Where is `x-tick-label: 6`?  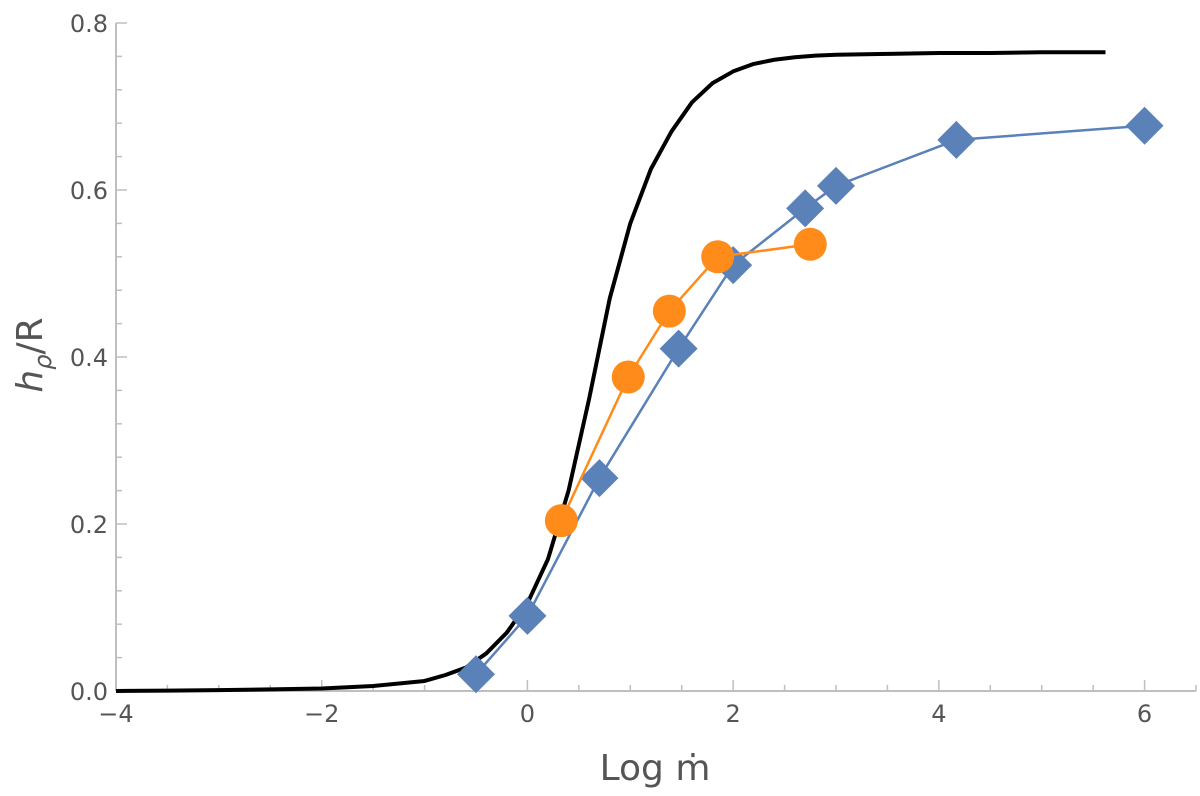
x-tick-label: 6 is located at coordinates (1144, 714).